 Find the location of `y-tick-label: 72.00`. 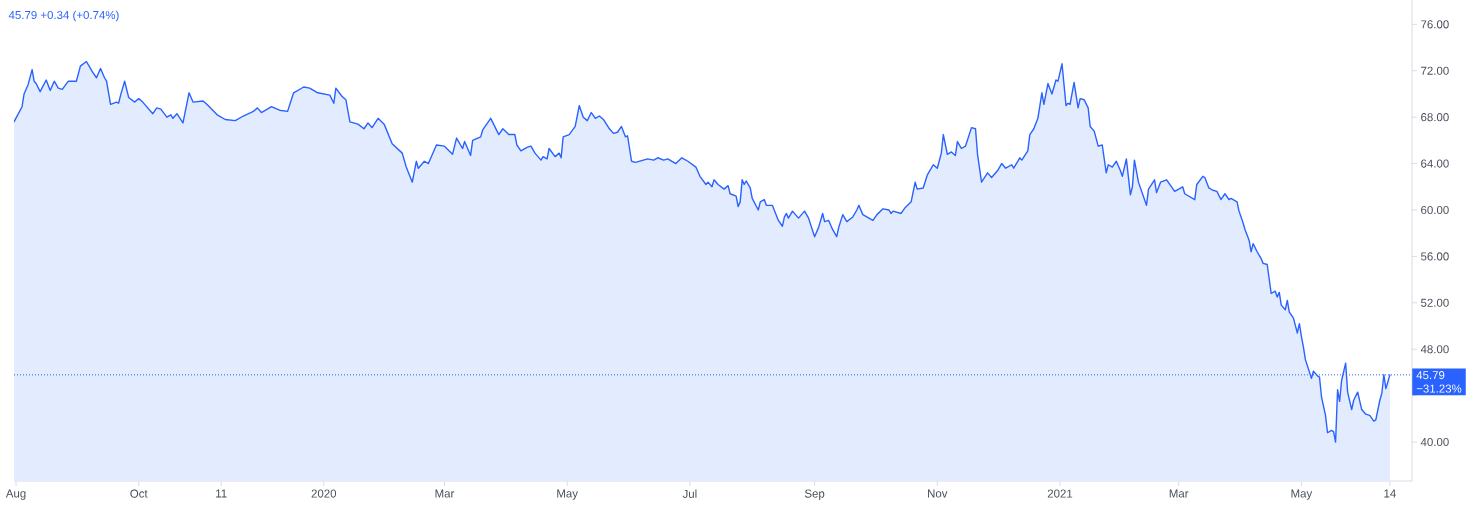

y-tick-label: 72.00 is located at coordinates (1435, 70).